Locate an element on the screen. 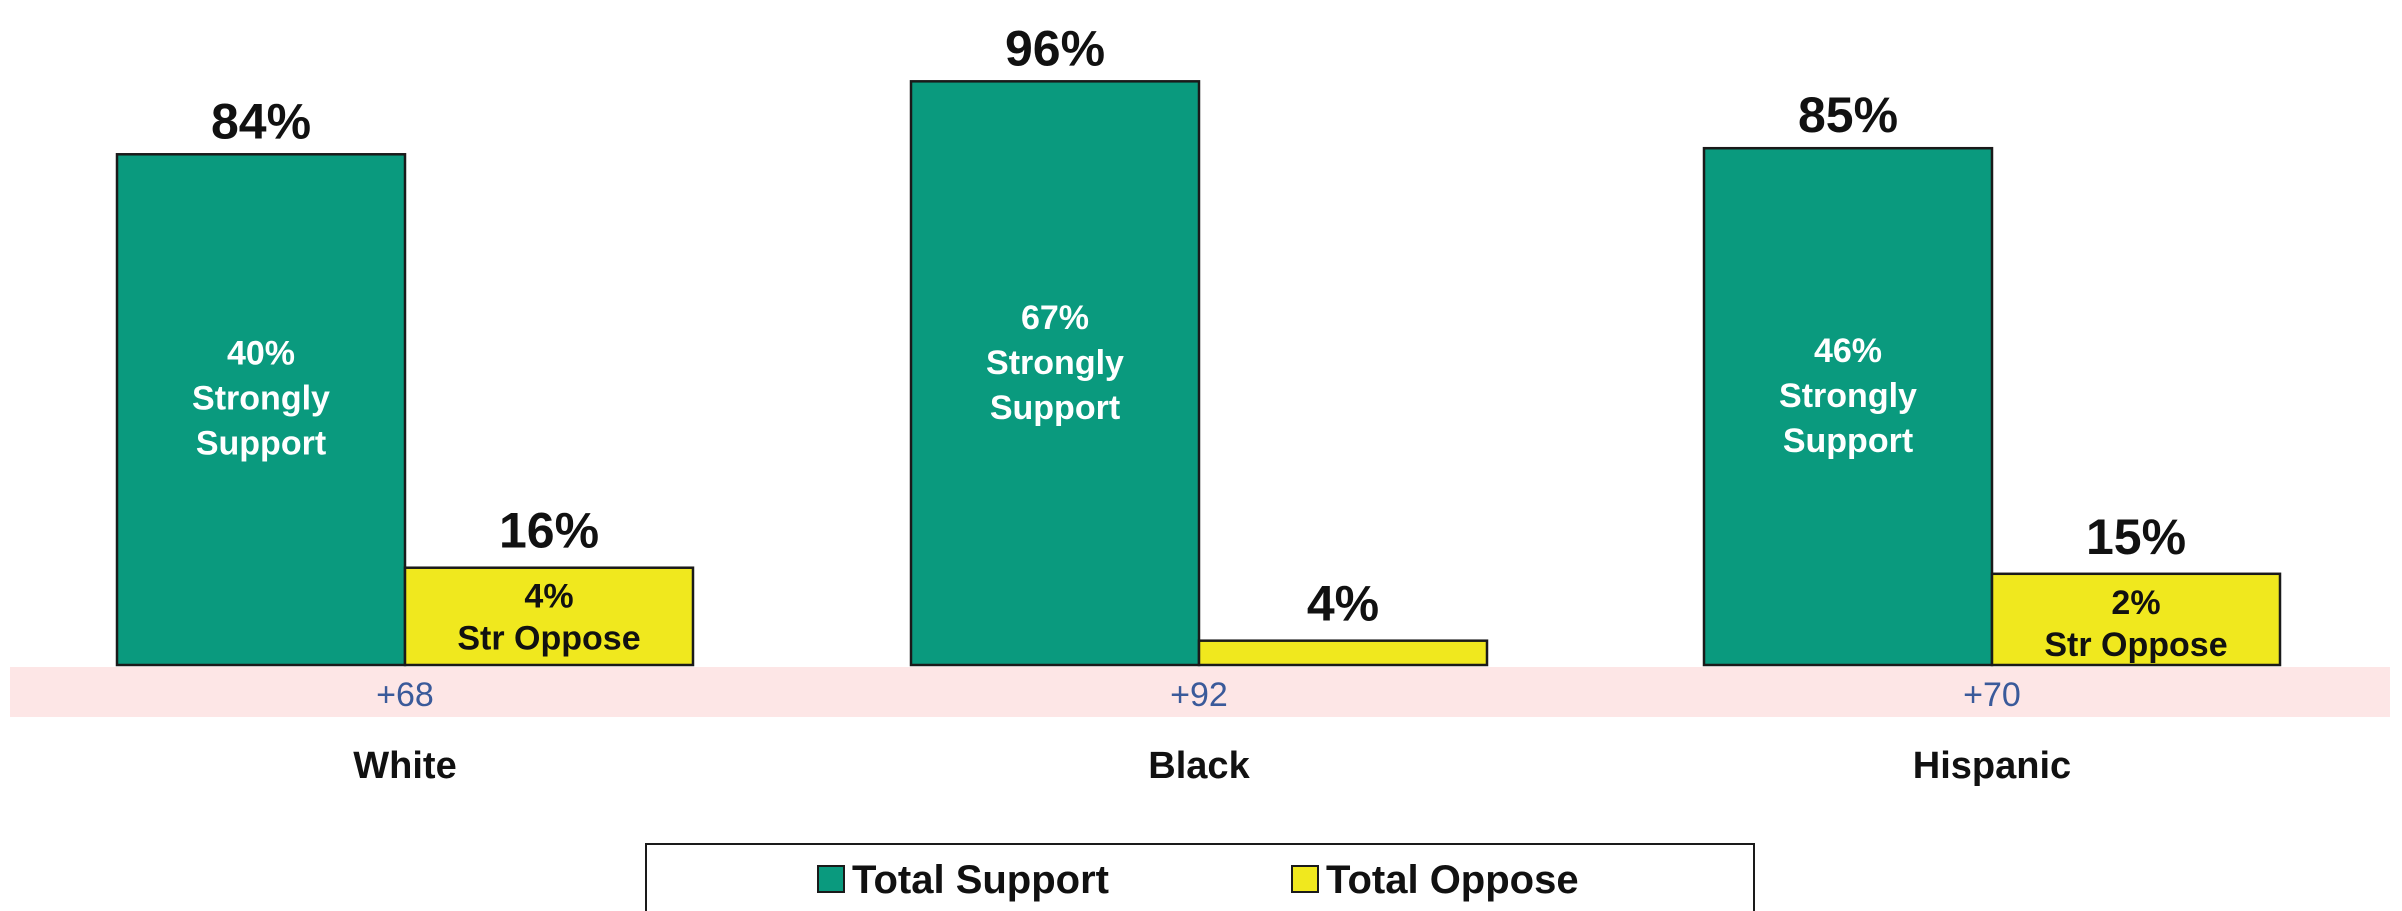 Image resolution: width=2402 pixels, height=911 pixels. bar-oppose-hispanic is located at coordinates (2136, 619).